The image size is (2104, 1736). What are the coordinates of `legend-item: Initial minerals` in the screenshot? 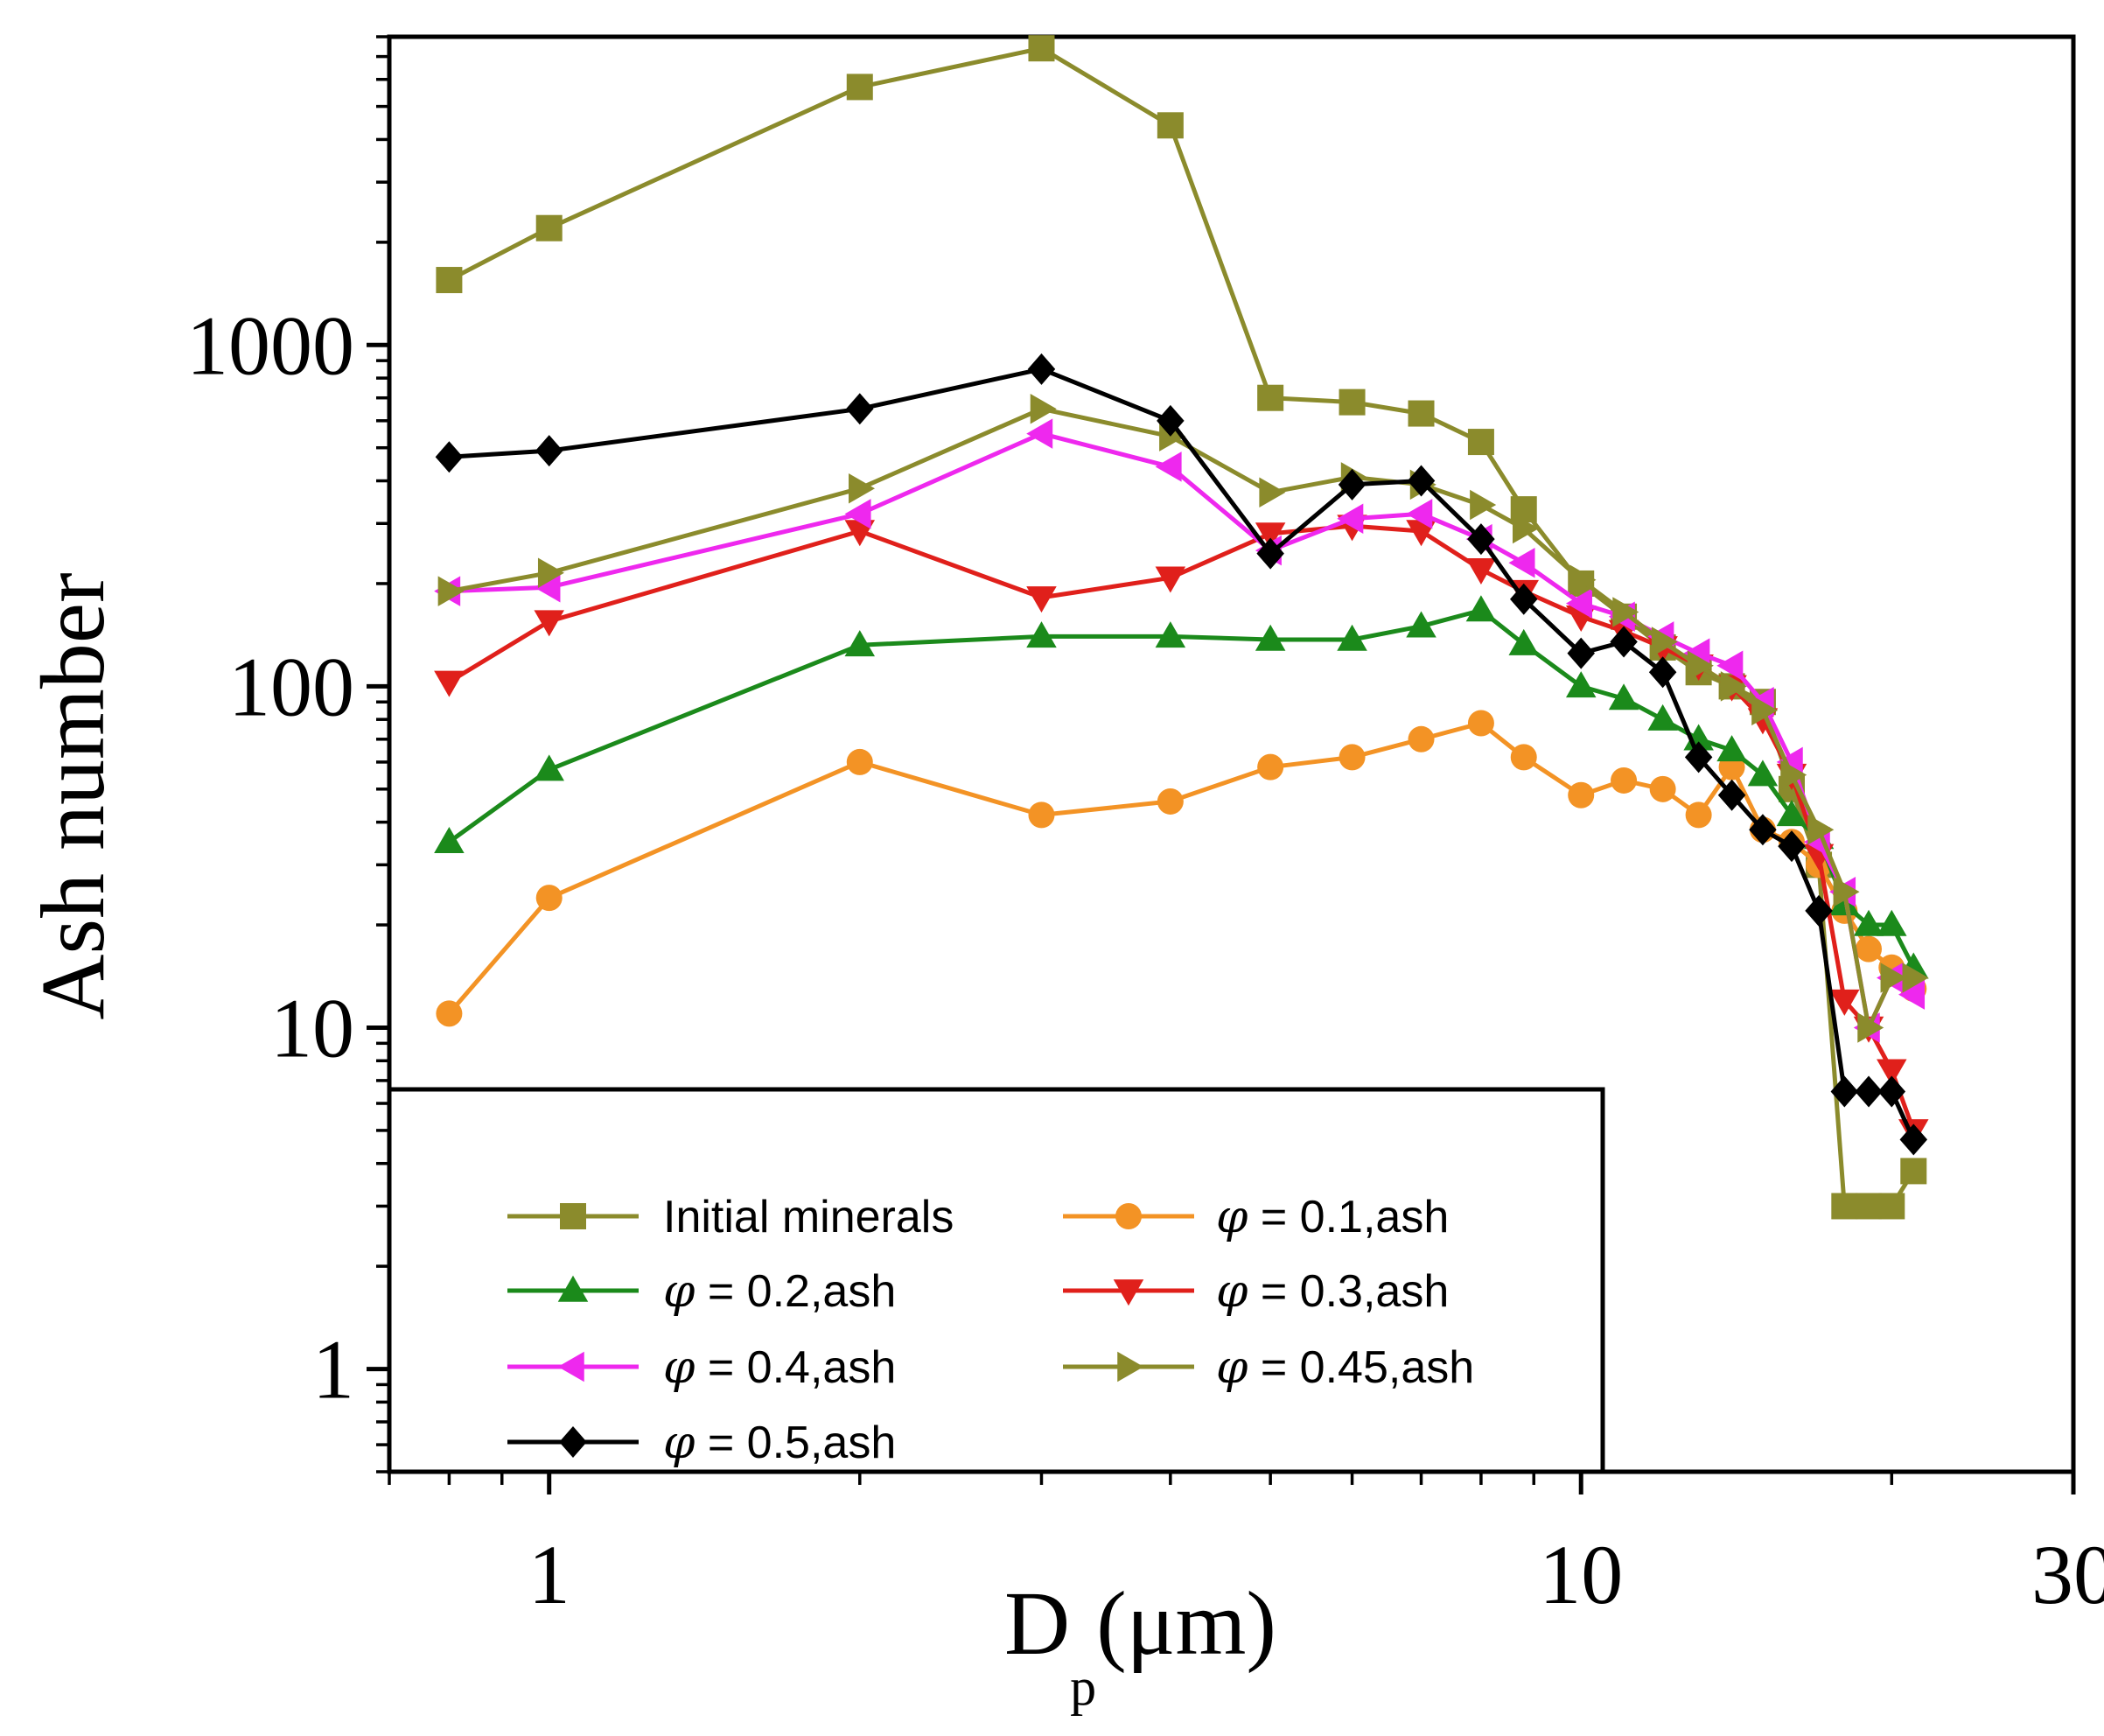 It's located at (730, 1217).